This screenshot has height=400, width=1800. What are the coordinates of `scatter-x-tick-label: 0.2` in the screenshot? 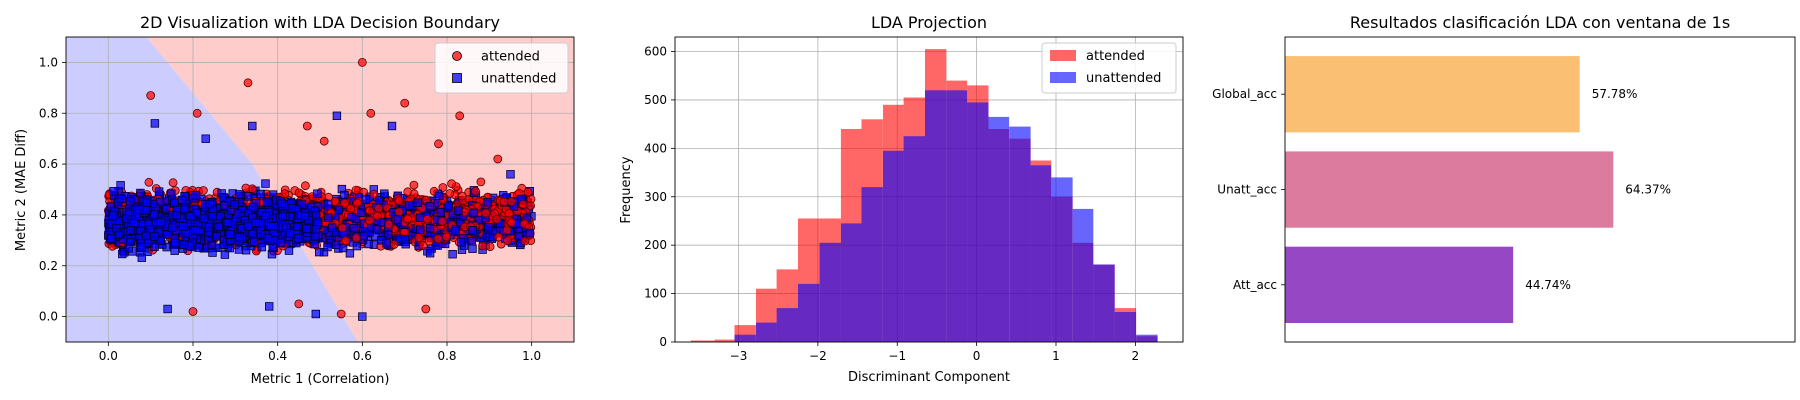 It's located at (192, 356).